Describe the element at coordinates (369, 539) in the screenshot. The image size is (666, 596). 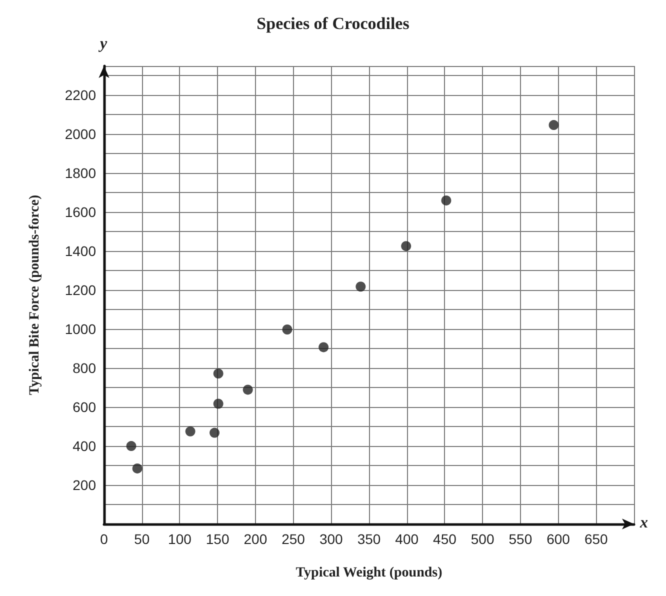
I see `x-tick-label: 350` at that location.